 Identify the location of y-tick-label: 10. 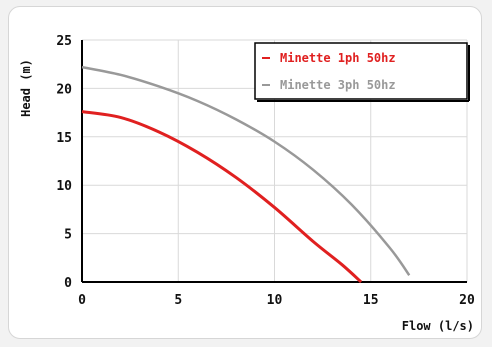
(64, 186).